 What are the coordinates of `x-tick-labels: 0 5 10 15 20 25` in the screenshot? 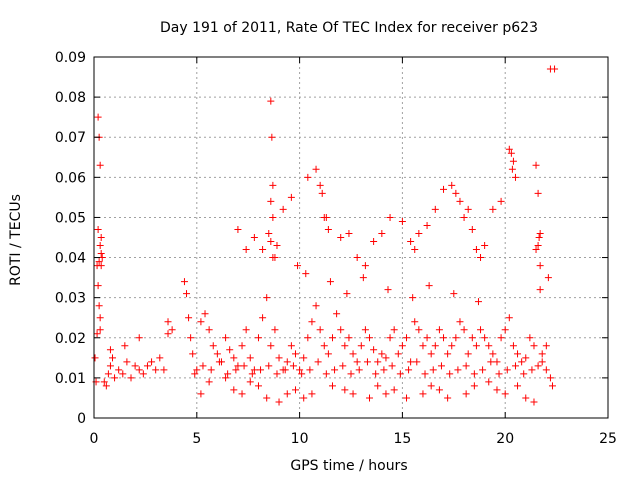 It's located at (353, 439).